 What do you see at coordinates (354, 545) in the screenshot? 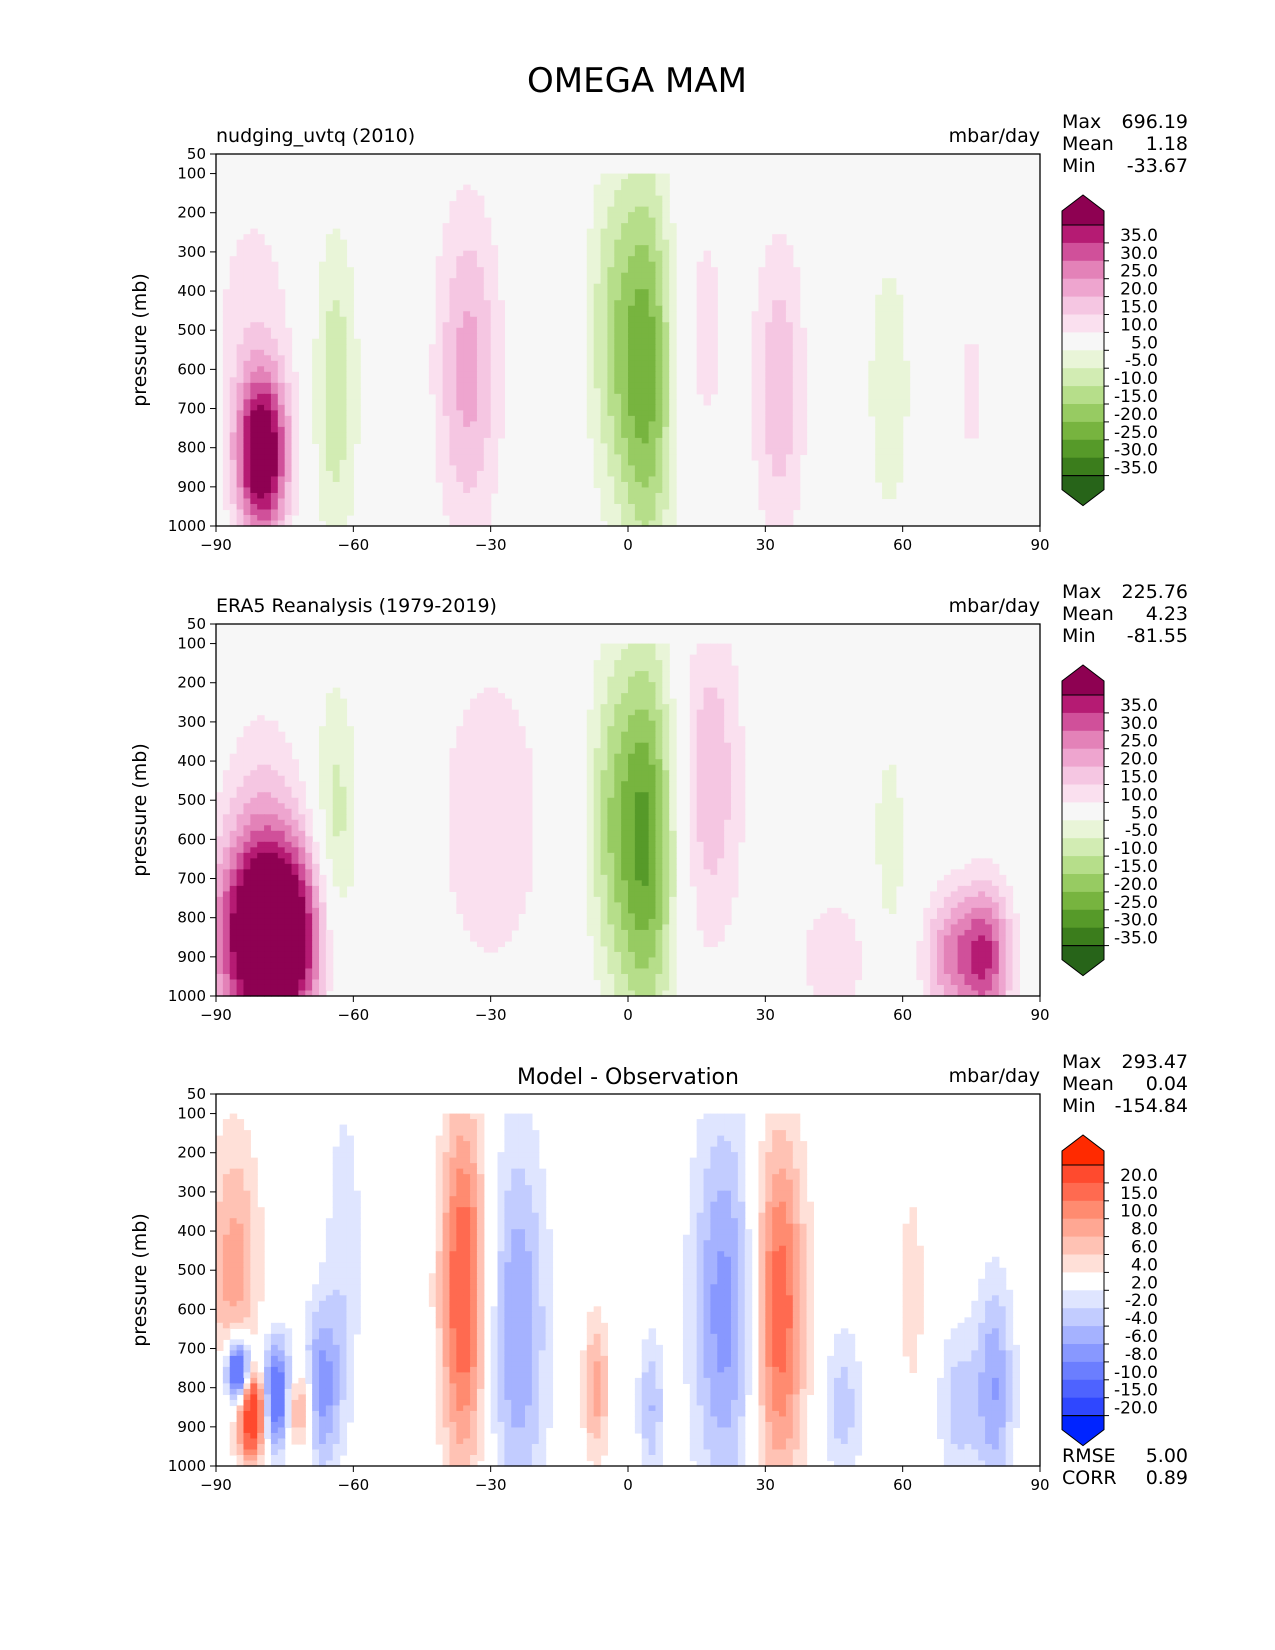
I see `x-tick-label: −60` at bounding box center [354, 545].